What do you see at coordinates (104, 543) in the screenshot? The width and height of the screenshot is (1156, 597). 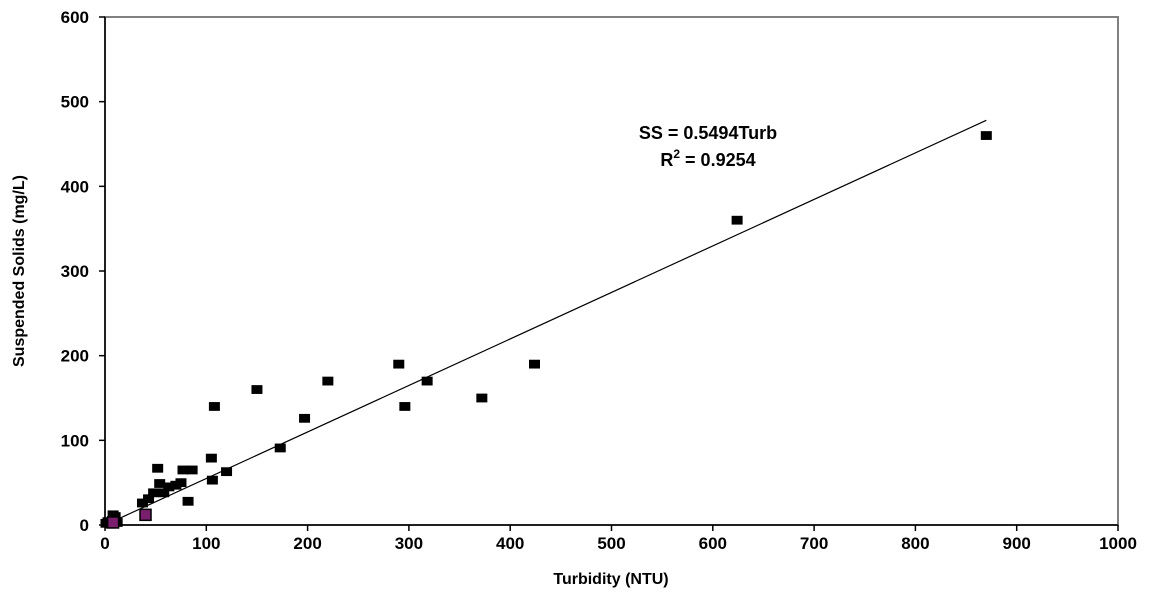 I see `x-tick-label: 0` at bounding box center [104, 543].